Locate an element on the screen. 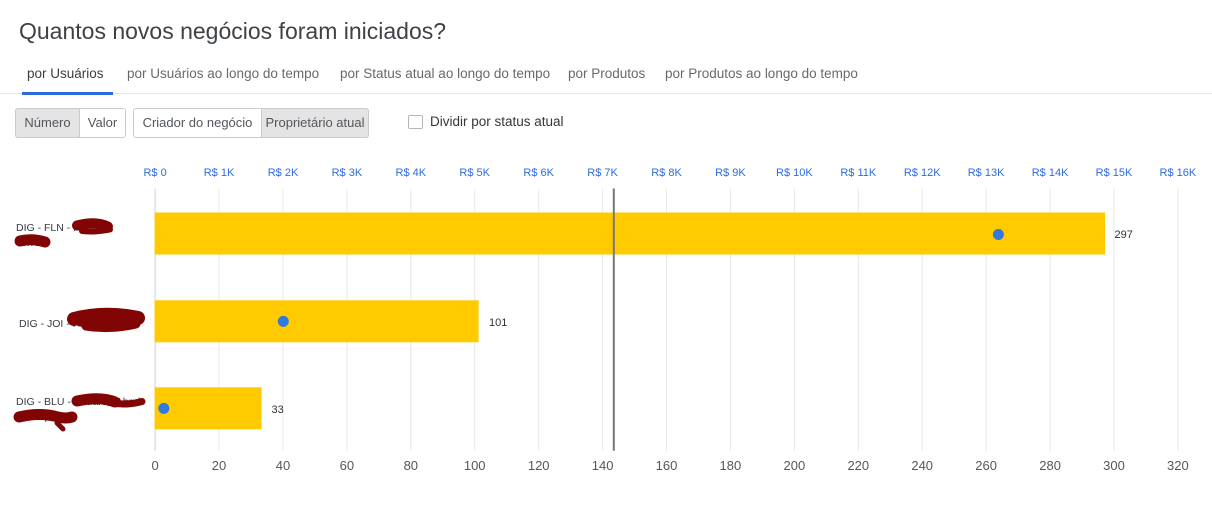  svg-text: 140 is located at coordinates (603, 465).